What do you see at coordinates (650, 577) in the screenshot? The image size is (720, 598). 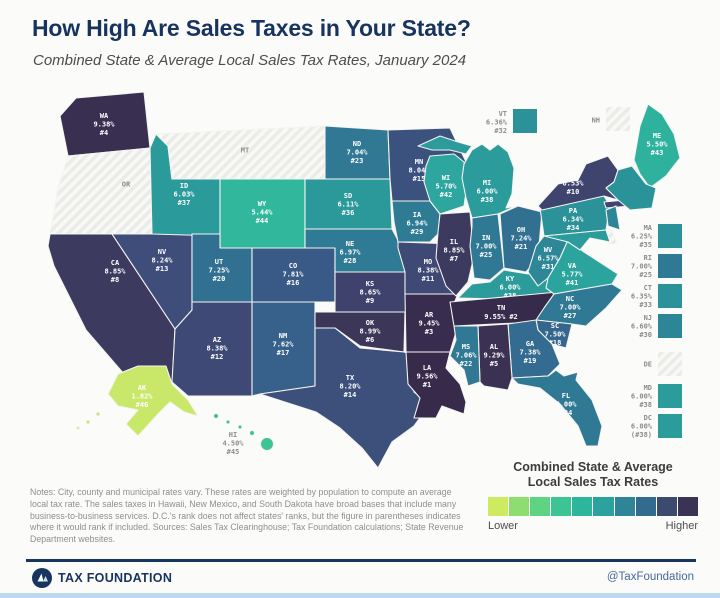 I see `footer-social-handle: @TaxFoundation` at bounding box center [650, 577].